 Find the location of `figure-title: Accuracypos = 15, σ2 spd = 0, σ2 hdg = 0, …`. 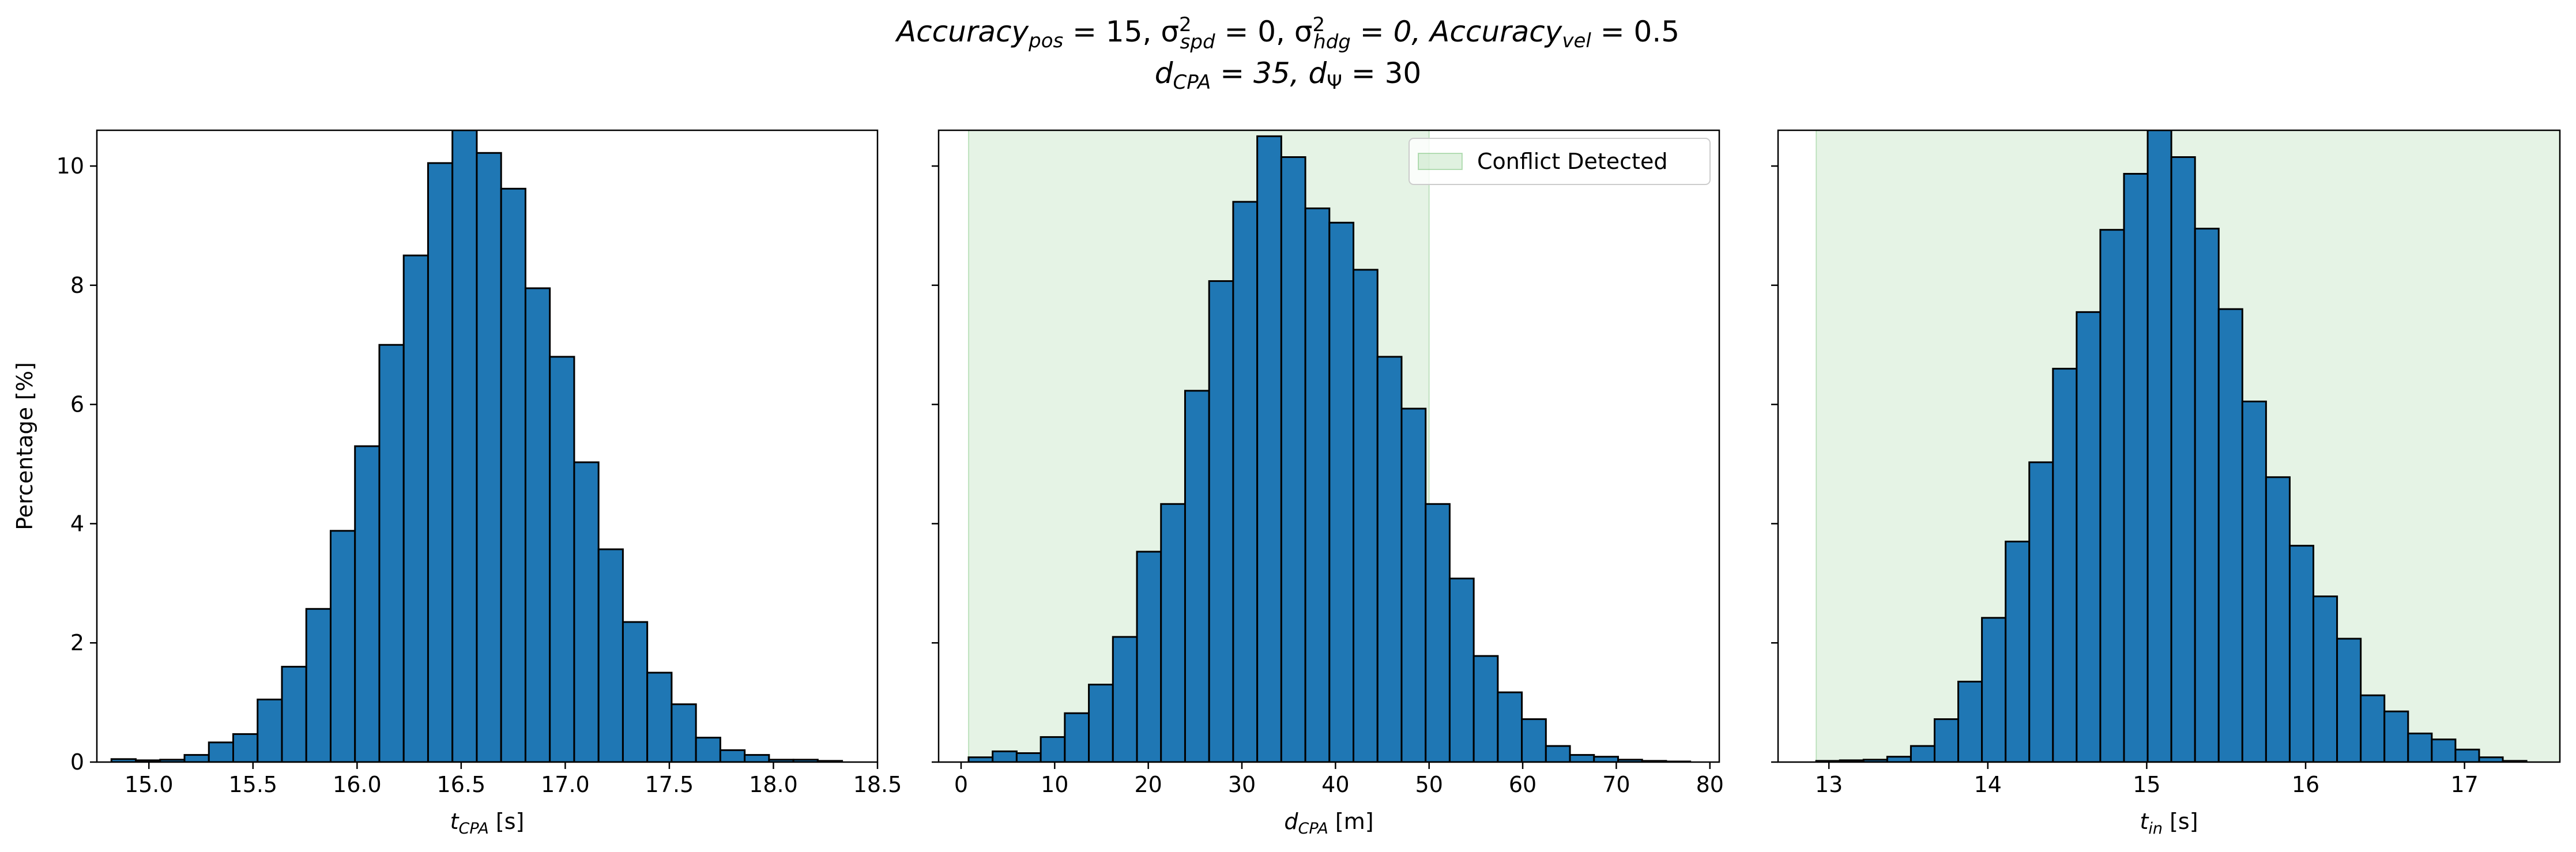

figure-title: Accuracypos = 15, σ2 spd = 0, σ2 hdg = 0, … is located at coordinates (1287, 53).